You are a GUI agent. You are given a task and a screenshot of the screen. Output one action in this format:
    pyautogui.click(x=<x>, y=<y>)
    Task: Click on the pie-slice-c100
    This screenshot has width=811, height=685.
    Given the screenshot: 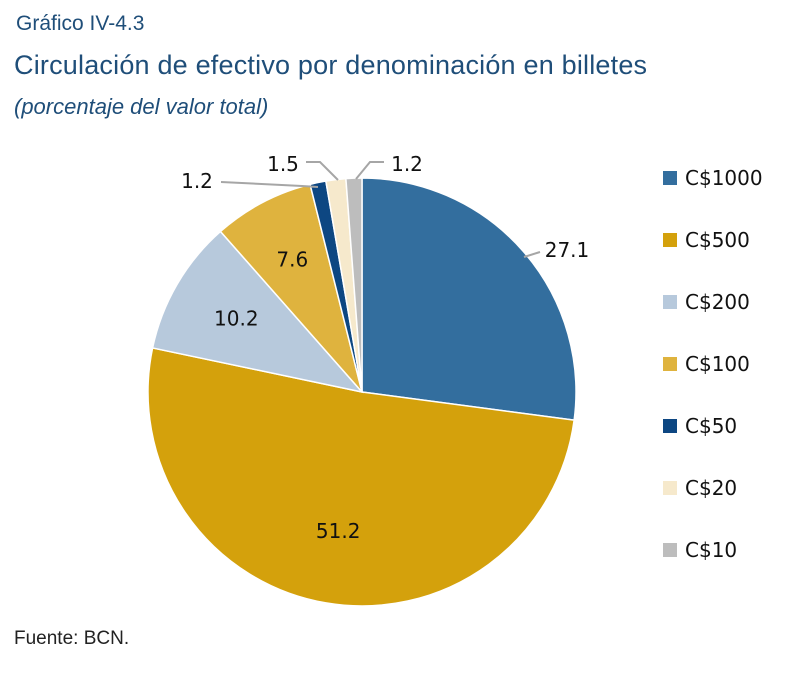 What is the action you would take?
    pyautogui.click(x=291, y=288)
    